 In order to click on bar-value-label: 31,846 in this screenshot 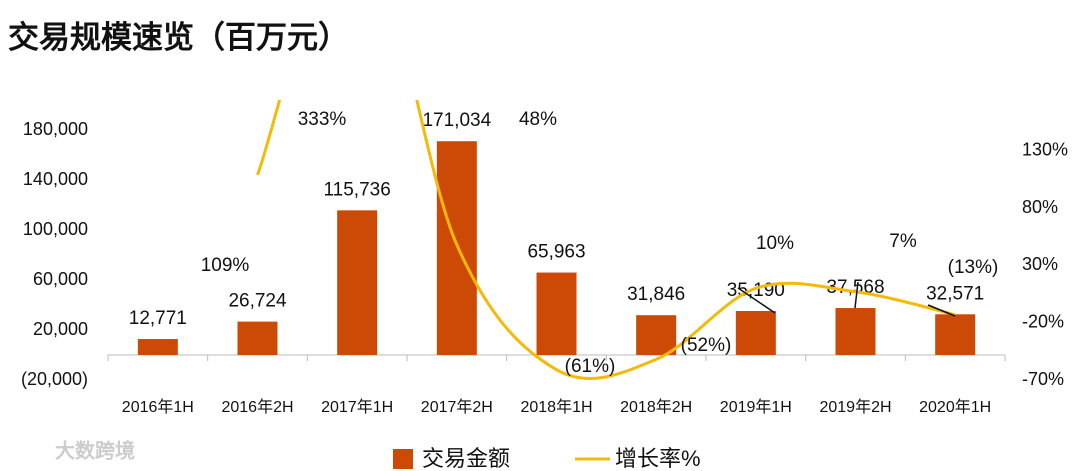, I will do `click(656, 294)`.